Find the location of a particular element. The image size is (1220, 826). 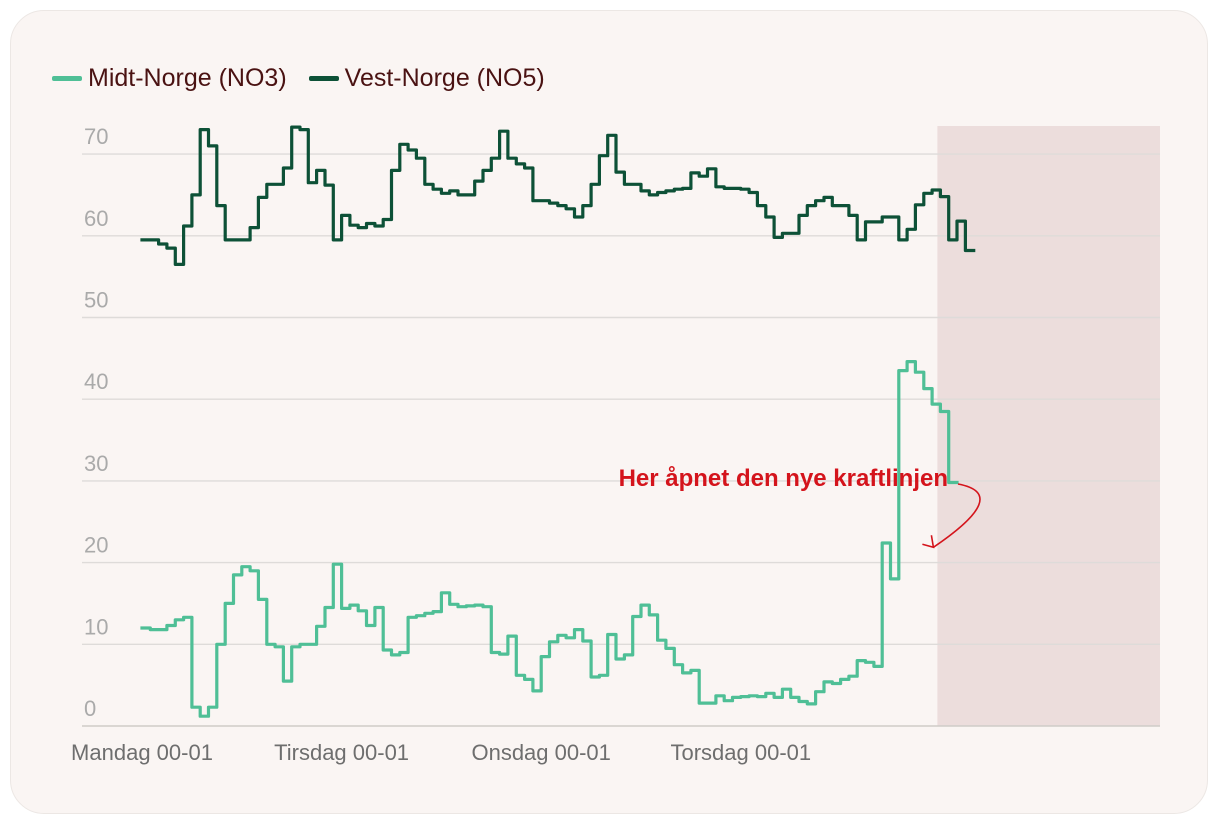

y-tick-label: 40 is located at coordinates (96, 381).